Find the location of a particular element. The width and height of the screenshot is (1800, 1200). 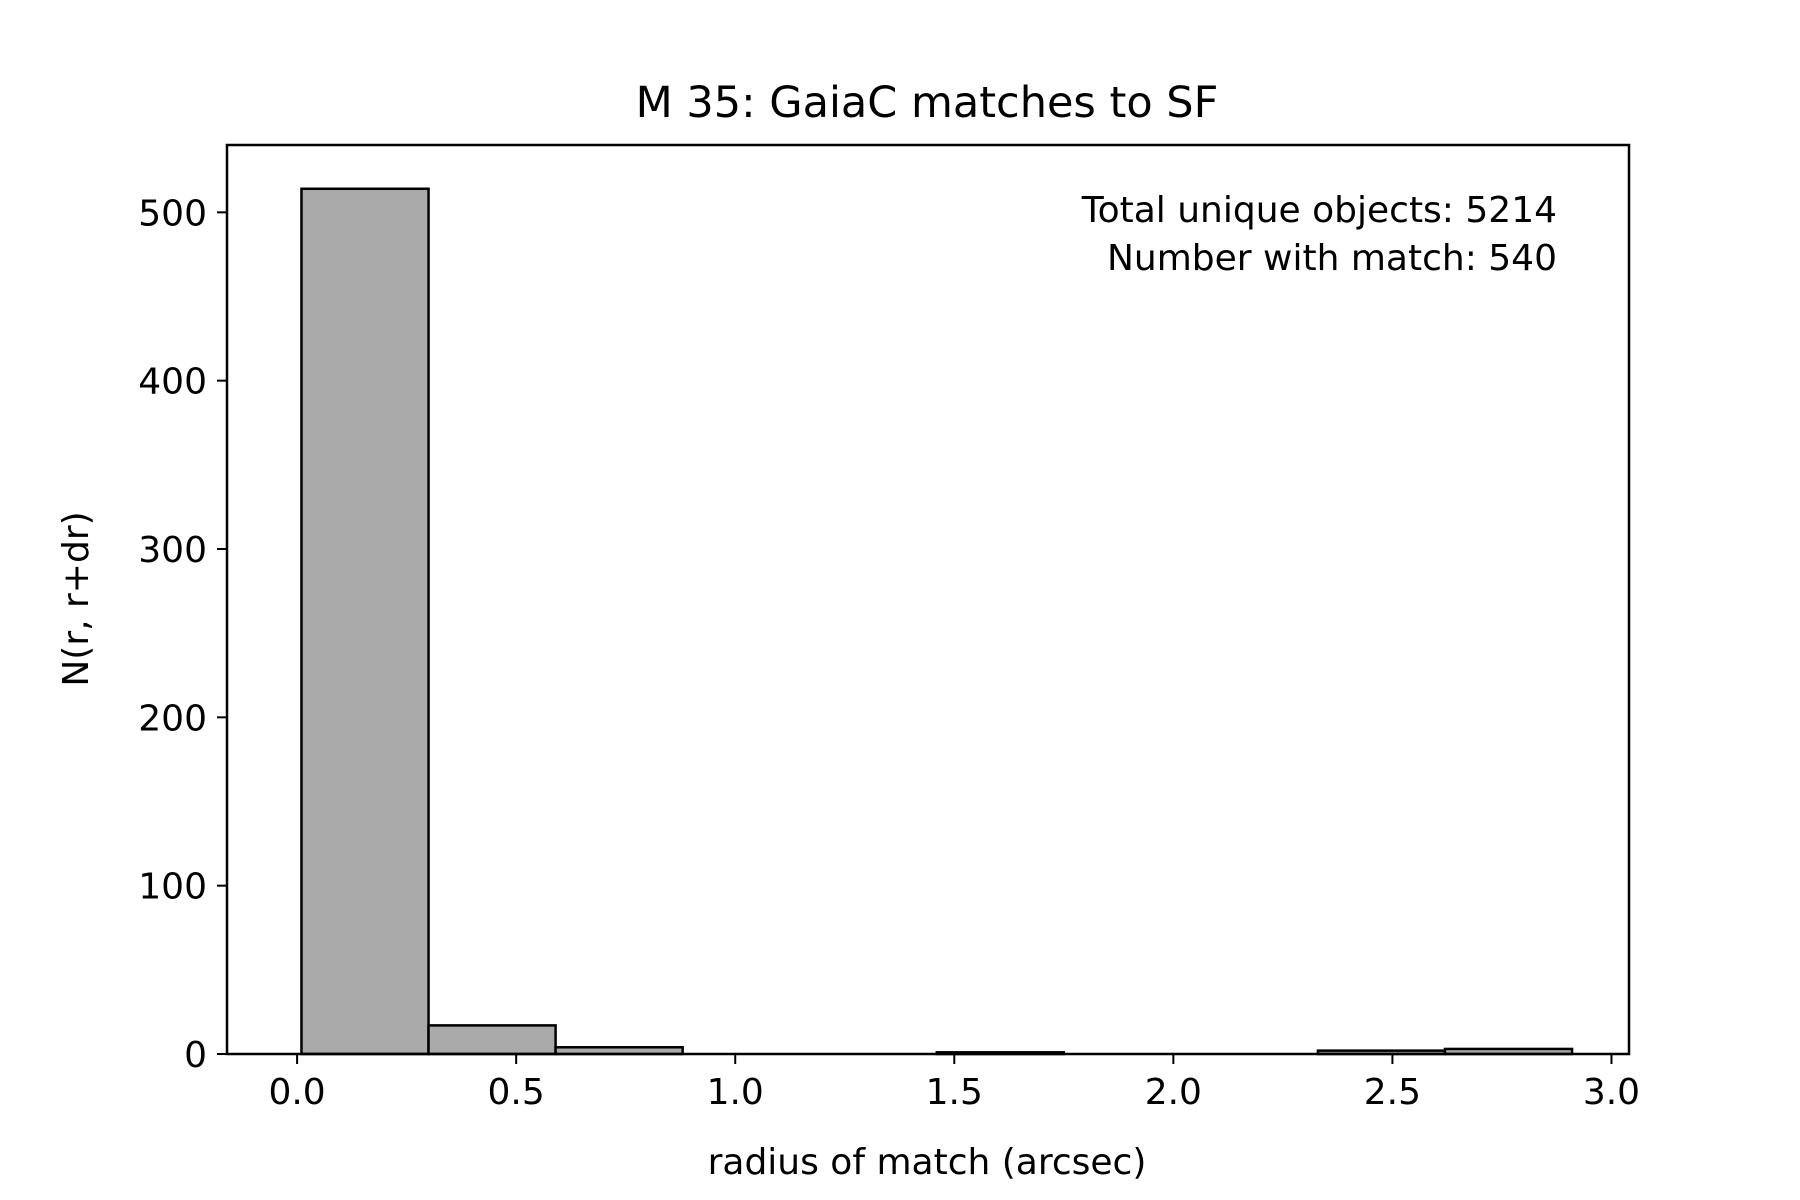

x-axis: 0.0 0.5 1.0 1.5 2.0 2.5 3.0 is located at coordinates (954, 1083).